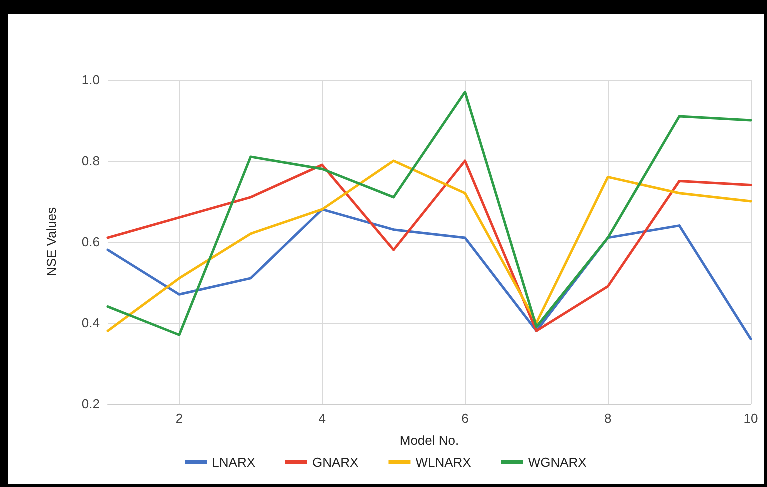 The width and height of the screenshot is (767, 487). What do you see at coordinates (91, 80) in the screenshot?
I see `y-tick-label: 1.0` at bounding box center [91, 80].